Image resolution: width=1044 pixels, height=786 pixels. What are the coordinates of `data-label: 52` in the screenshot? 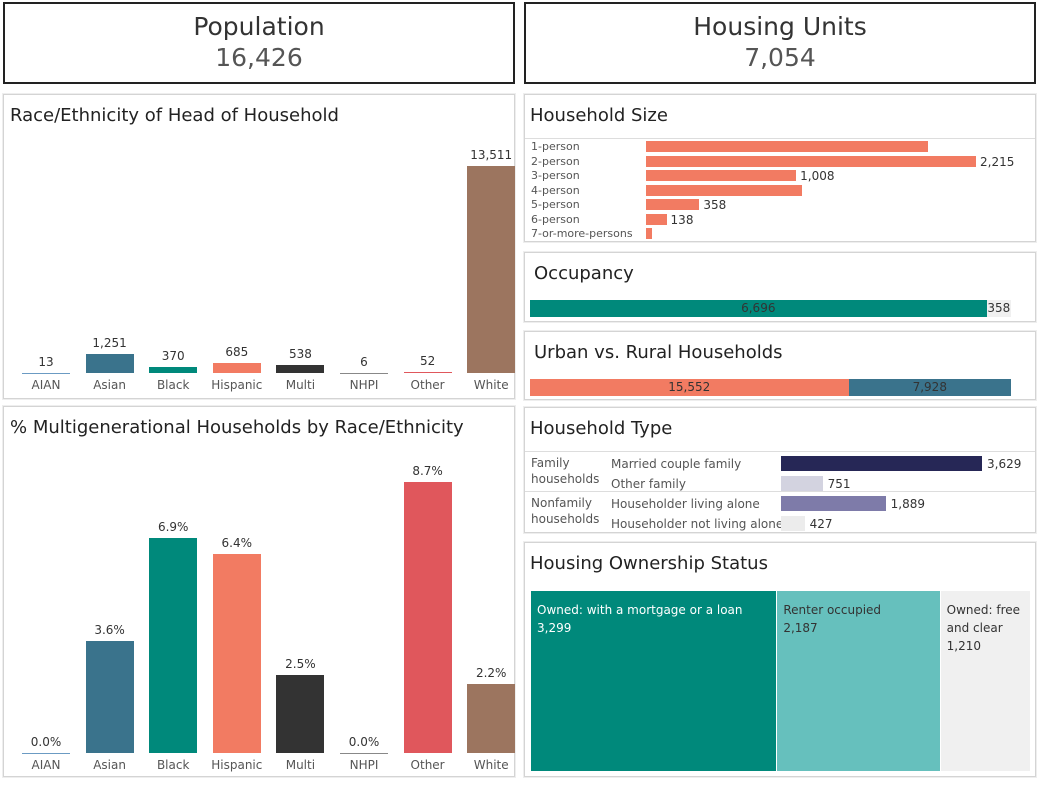 It's located at (427, 361).